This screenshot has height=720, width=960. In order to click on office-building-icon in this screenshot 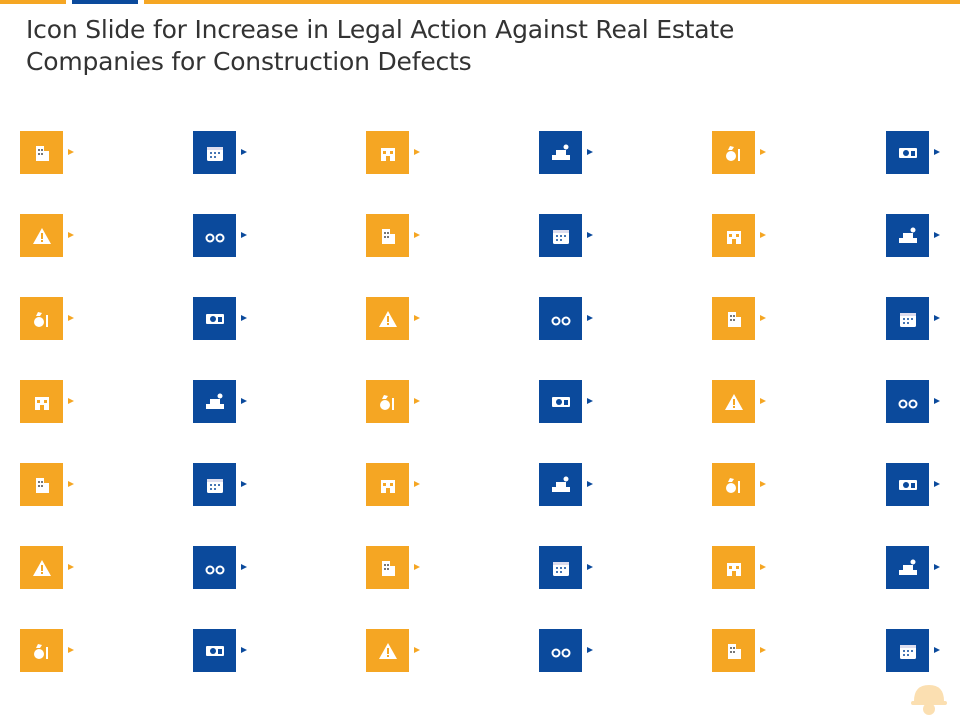, I will do `click(42, 153)`.